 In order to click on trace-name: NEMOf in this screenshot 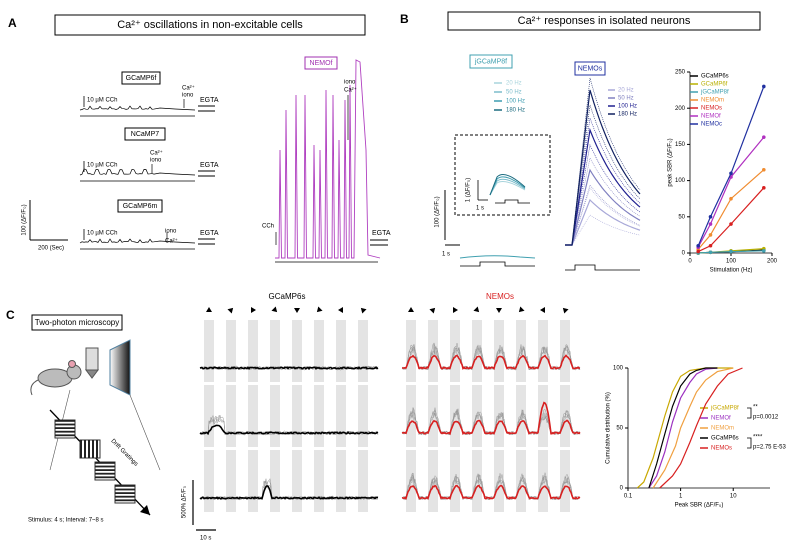, I will do `click(321, 63)`.